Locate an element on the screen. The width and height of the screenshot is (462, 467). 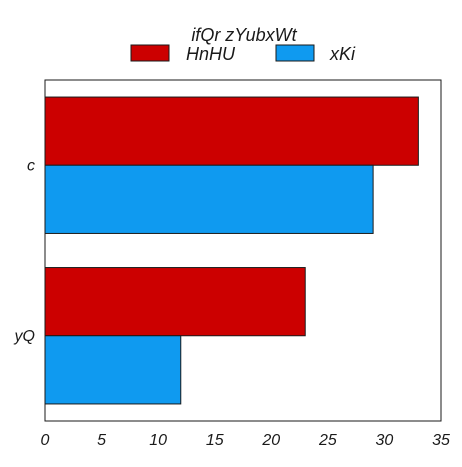
bar-xki-c is located at coordinates (209, 199).